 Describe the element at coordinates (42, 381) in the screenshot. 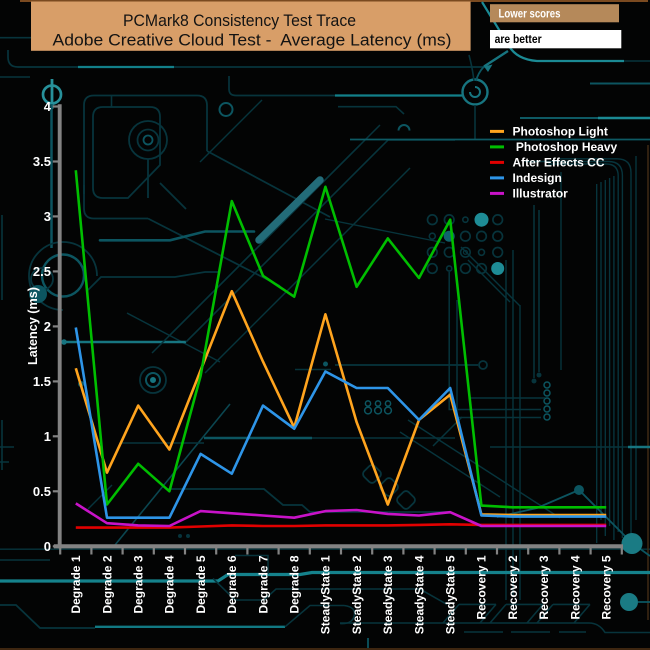

I see `svg-text: 1.5` at that location.